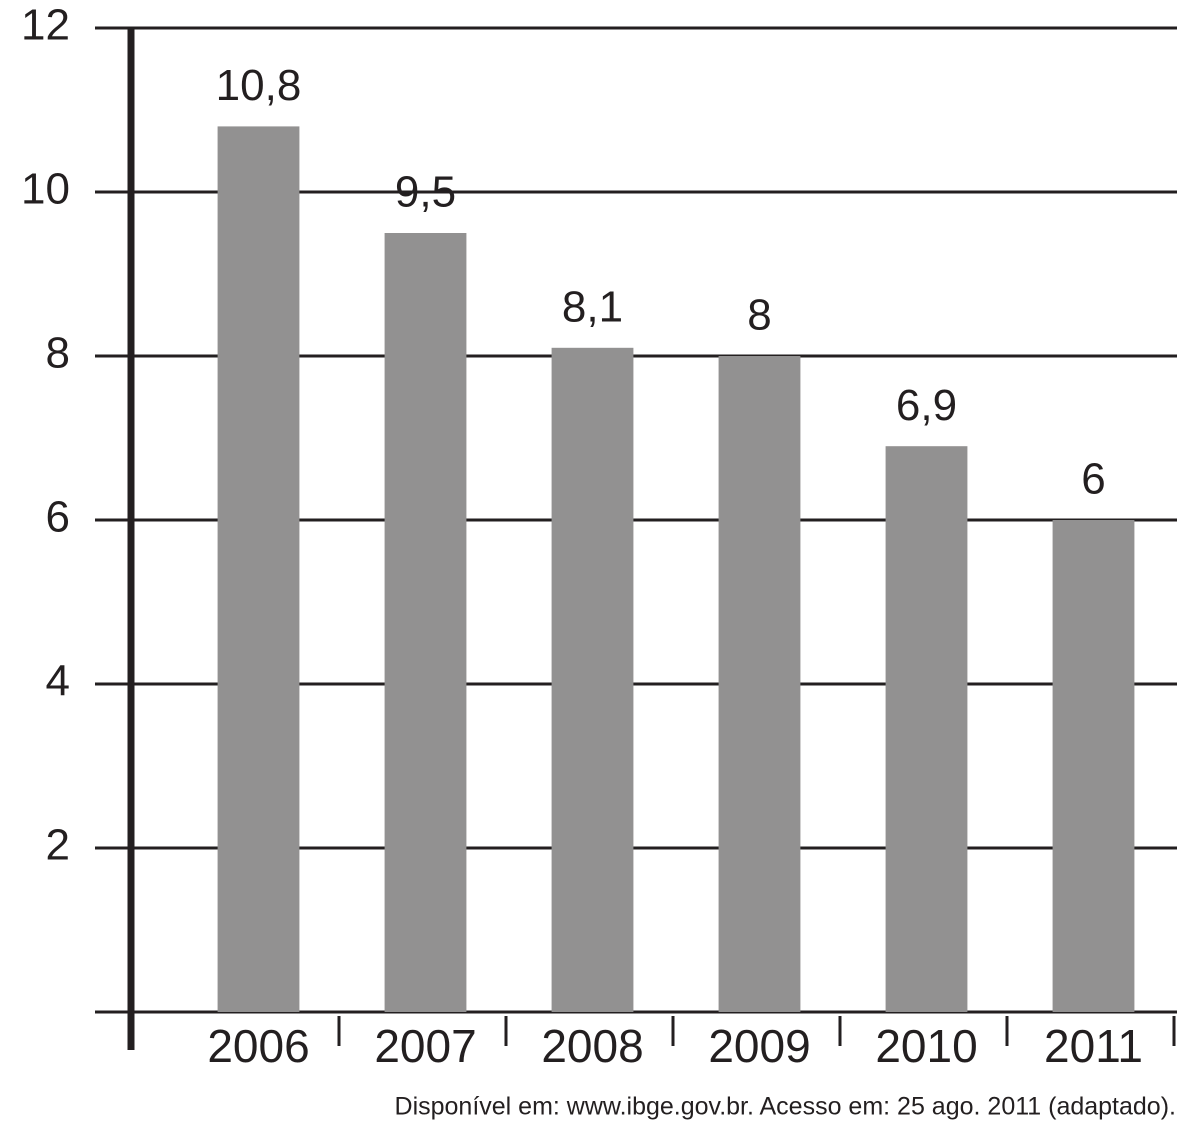 This screenshot has width=1200, height=1132. I want to click on x-tick-label: 2011, so click(1093, 1046).